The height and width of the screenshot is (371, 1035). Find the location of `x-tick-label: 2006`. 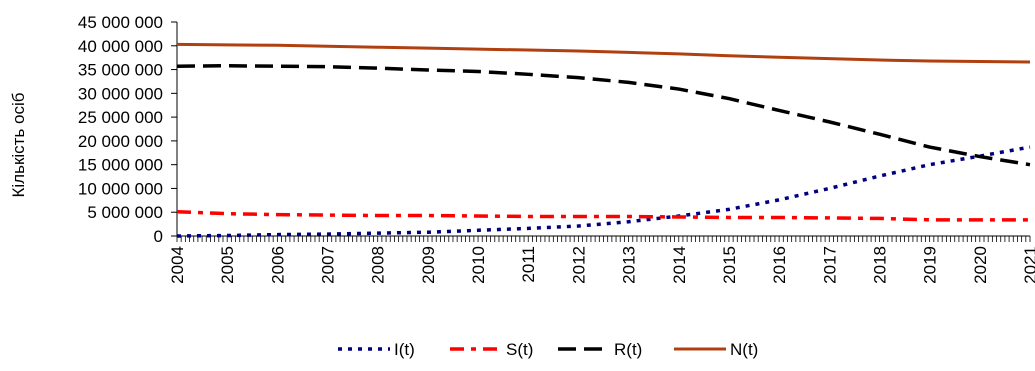

x-tick-label: 2006 is located at coordinates (277, 265).